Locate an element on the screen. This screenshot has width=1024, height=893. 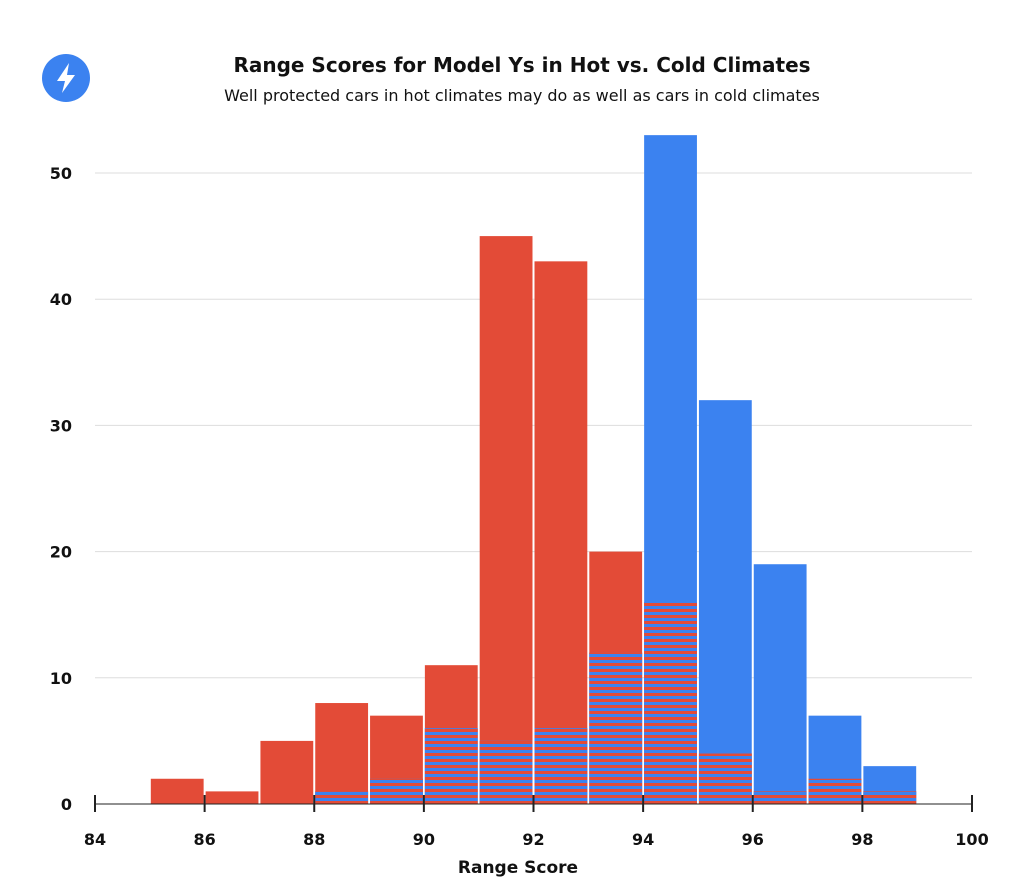
y-tick-label: 10 is located at coordinates (61, 678).